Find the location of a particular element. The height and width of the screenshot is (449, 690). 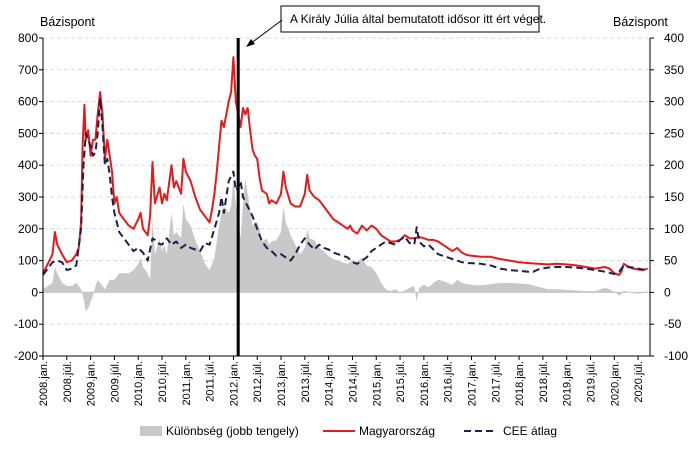

x-tick-label: 2013.júl. is located at coordinates (306, 382).